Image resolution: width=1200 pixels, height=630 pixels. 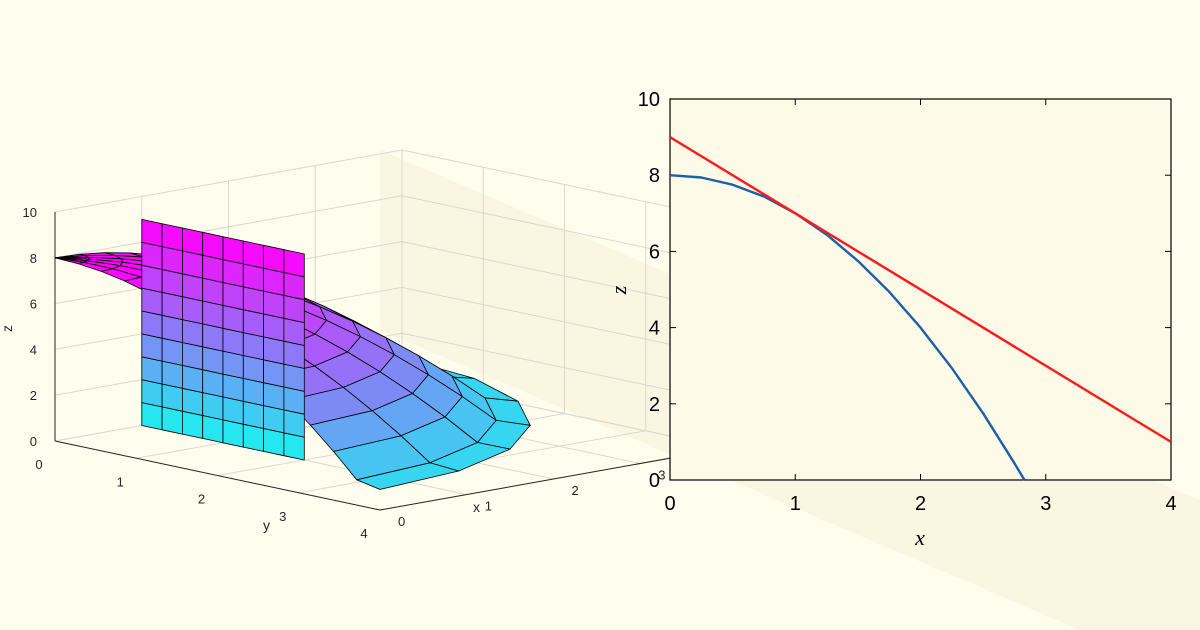 What do you see at coordinates (33, 441) in the screenshot?
I see `z-tick-label: 0` at bounding box center [33, 441].